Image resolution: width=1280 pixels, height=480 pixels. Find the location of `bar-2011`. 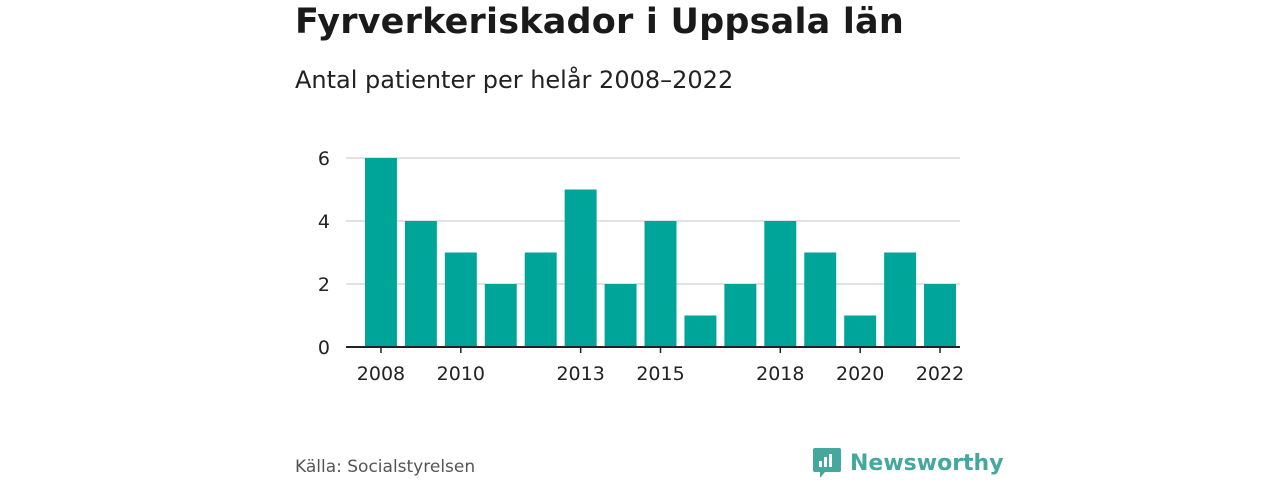

bar-2011 is located at coordinates (500, 315).